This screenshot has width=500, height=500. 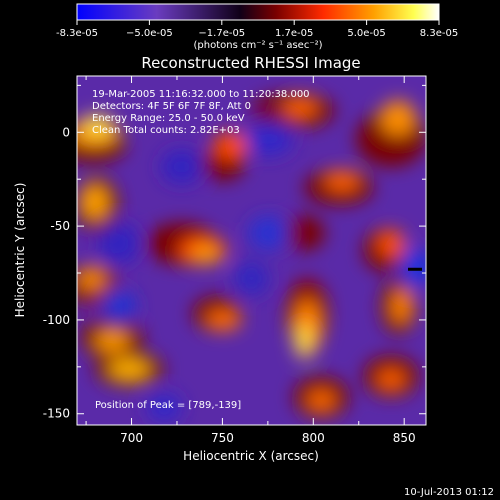 I want to click on x-tick-label: 750, so click(x=222, y=438).